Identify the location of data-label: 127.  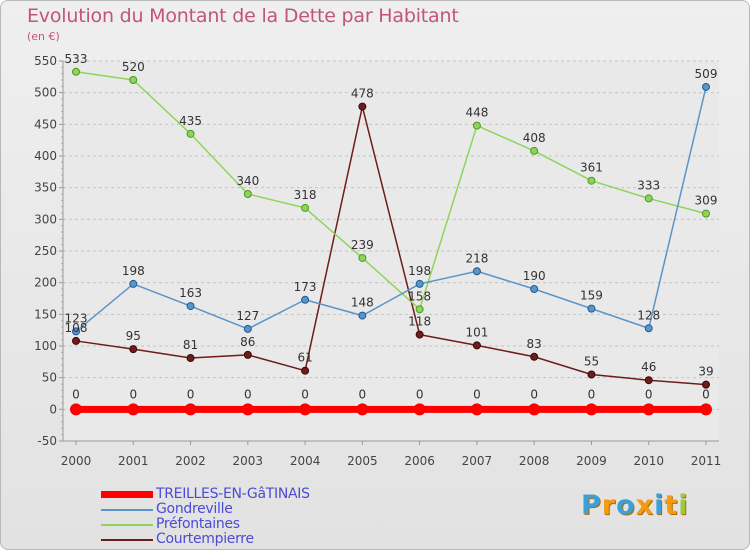
(247, 316).